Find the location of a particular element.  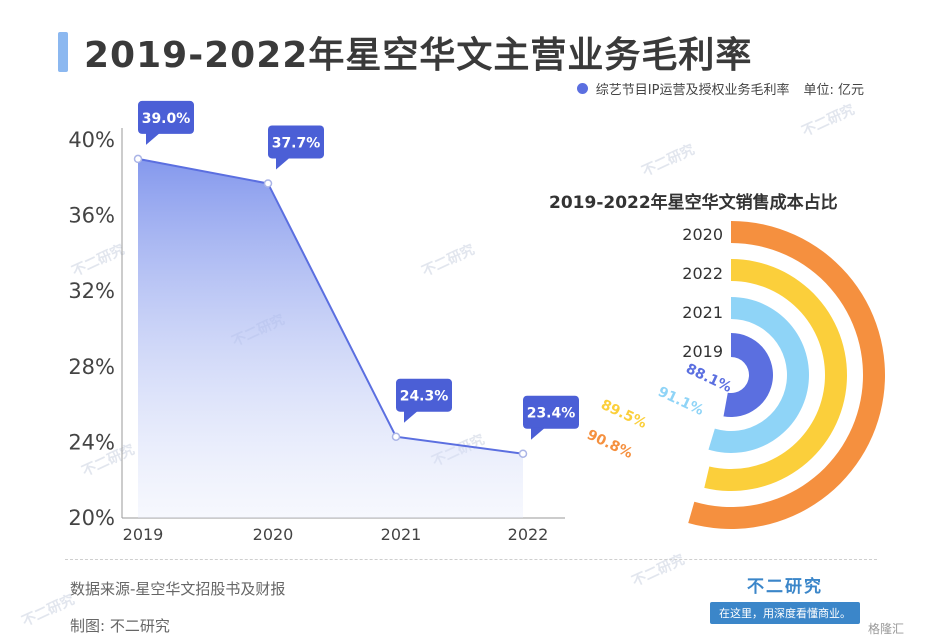

y-tick-label: 36% is located at coordinates (91, 216).